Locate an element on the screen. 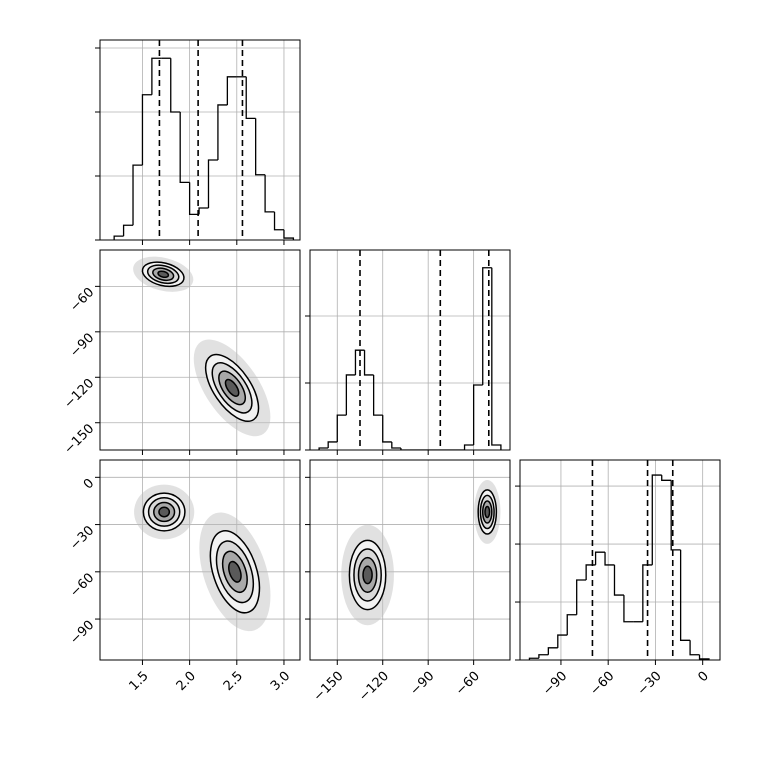 The width and height of the screenshot is (760, 760). panel: −90 −60 −30 0 is located at coordinates (618, 579).